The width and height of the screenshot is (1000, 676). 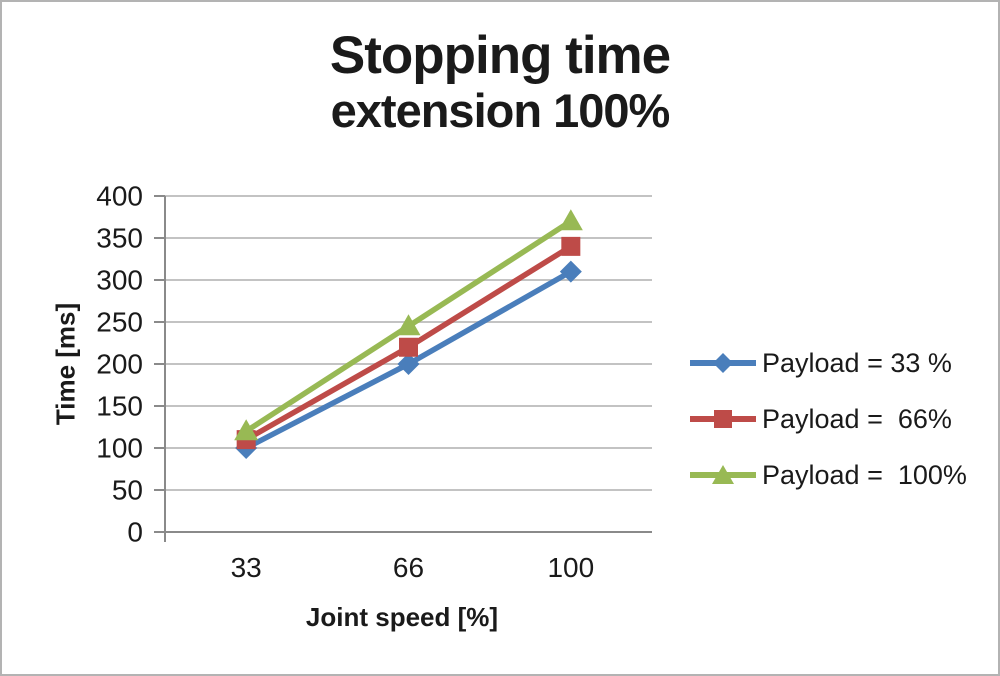 What do you see at coordinates (500, 55) in the screenshot?
I see `chart-title: Stopping time` at bounding box center [500, 55].